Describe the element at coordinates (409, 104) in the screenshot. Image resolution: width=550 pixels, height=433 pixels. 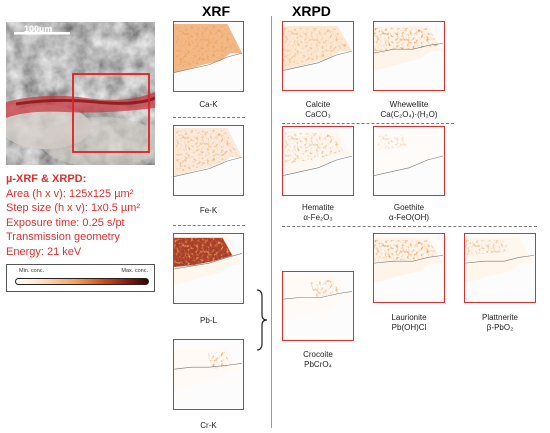
I see `mineral-name: Whewellite` at that location.